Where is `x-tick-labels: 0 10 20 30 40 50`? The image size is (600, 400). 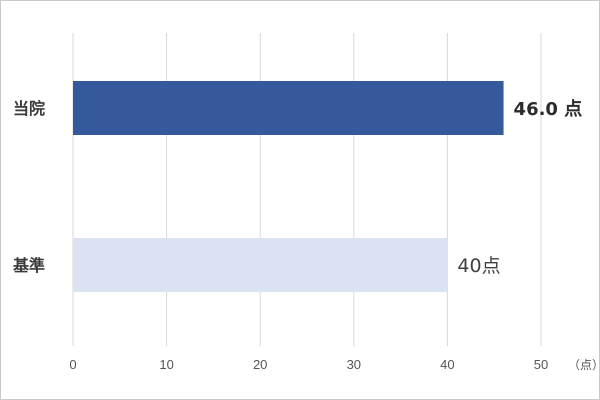 x-tick-labels: 0 10 20 30 40 50 is located at coordinates (308, 364).